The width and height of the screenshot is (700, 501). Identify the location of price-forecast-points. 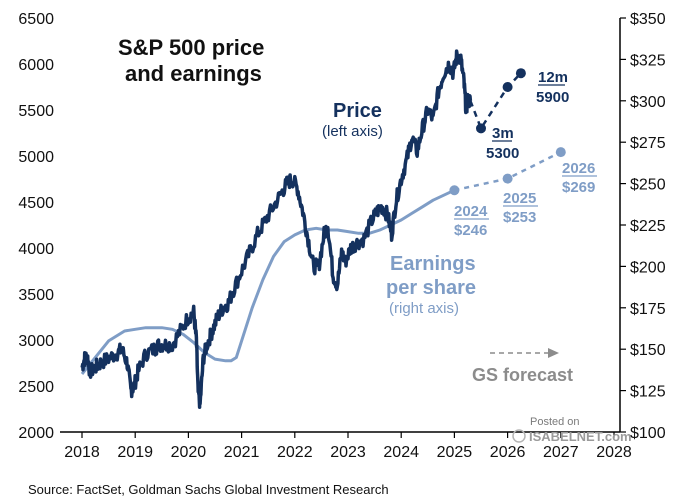
(501, 101).